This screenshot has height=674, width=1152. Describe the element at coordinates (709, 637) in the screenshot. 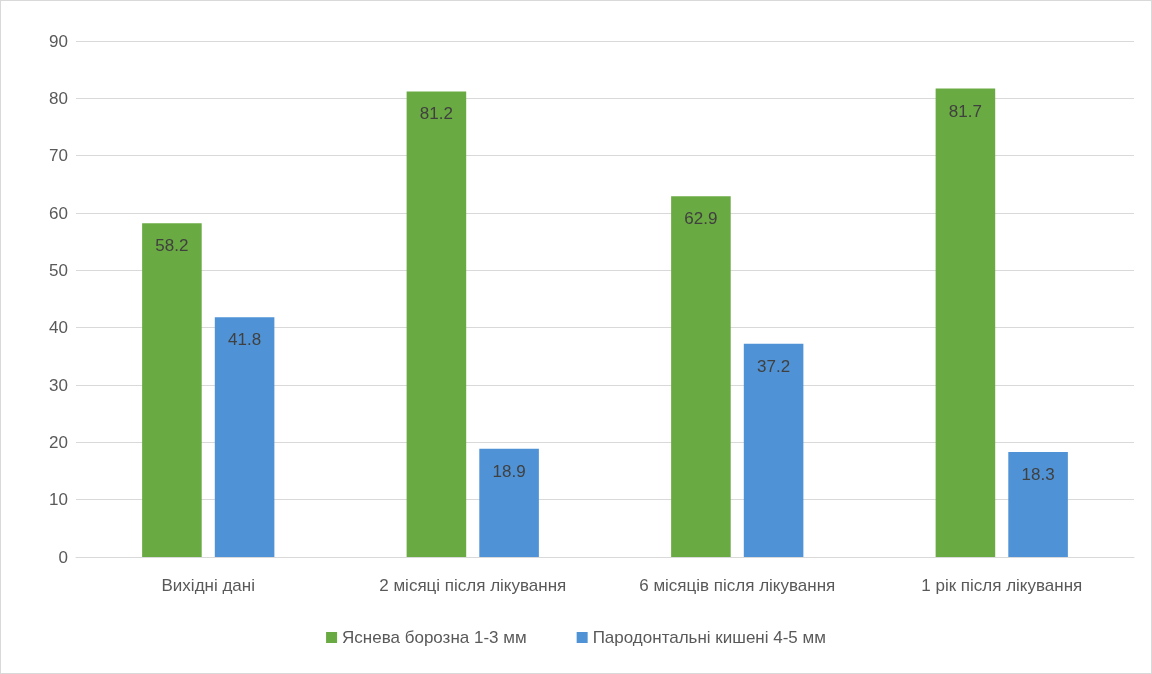

I see `legend-label: Пародонтальні кишені 4-5 мм` at that location.